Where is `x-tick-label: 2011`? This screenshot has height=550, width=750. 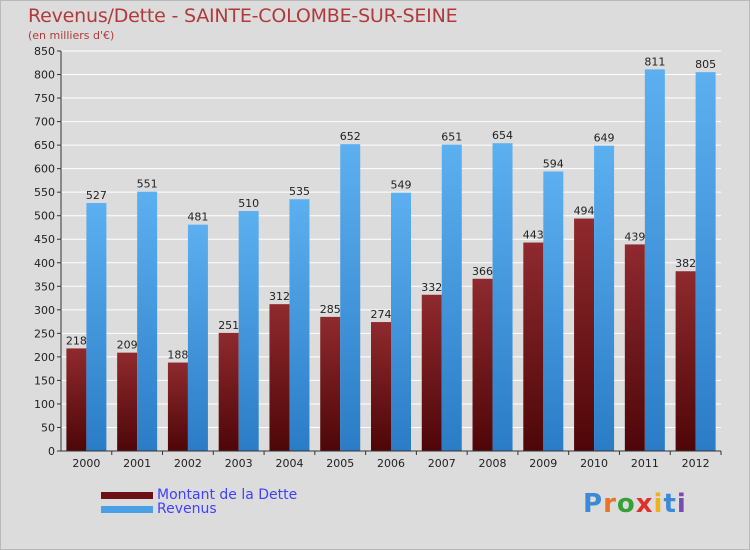 x-tick-label: 2011 is located at coordinates (645, 463).